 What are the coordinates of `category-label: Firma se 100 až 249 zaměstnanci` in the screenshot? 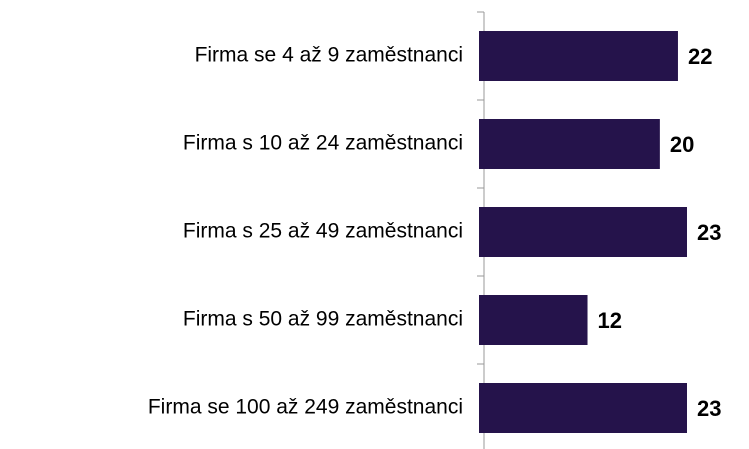 It's located at (305, 407).